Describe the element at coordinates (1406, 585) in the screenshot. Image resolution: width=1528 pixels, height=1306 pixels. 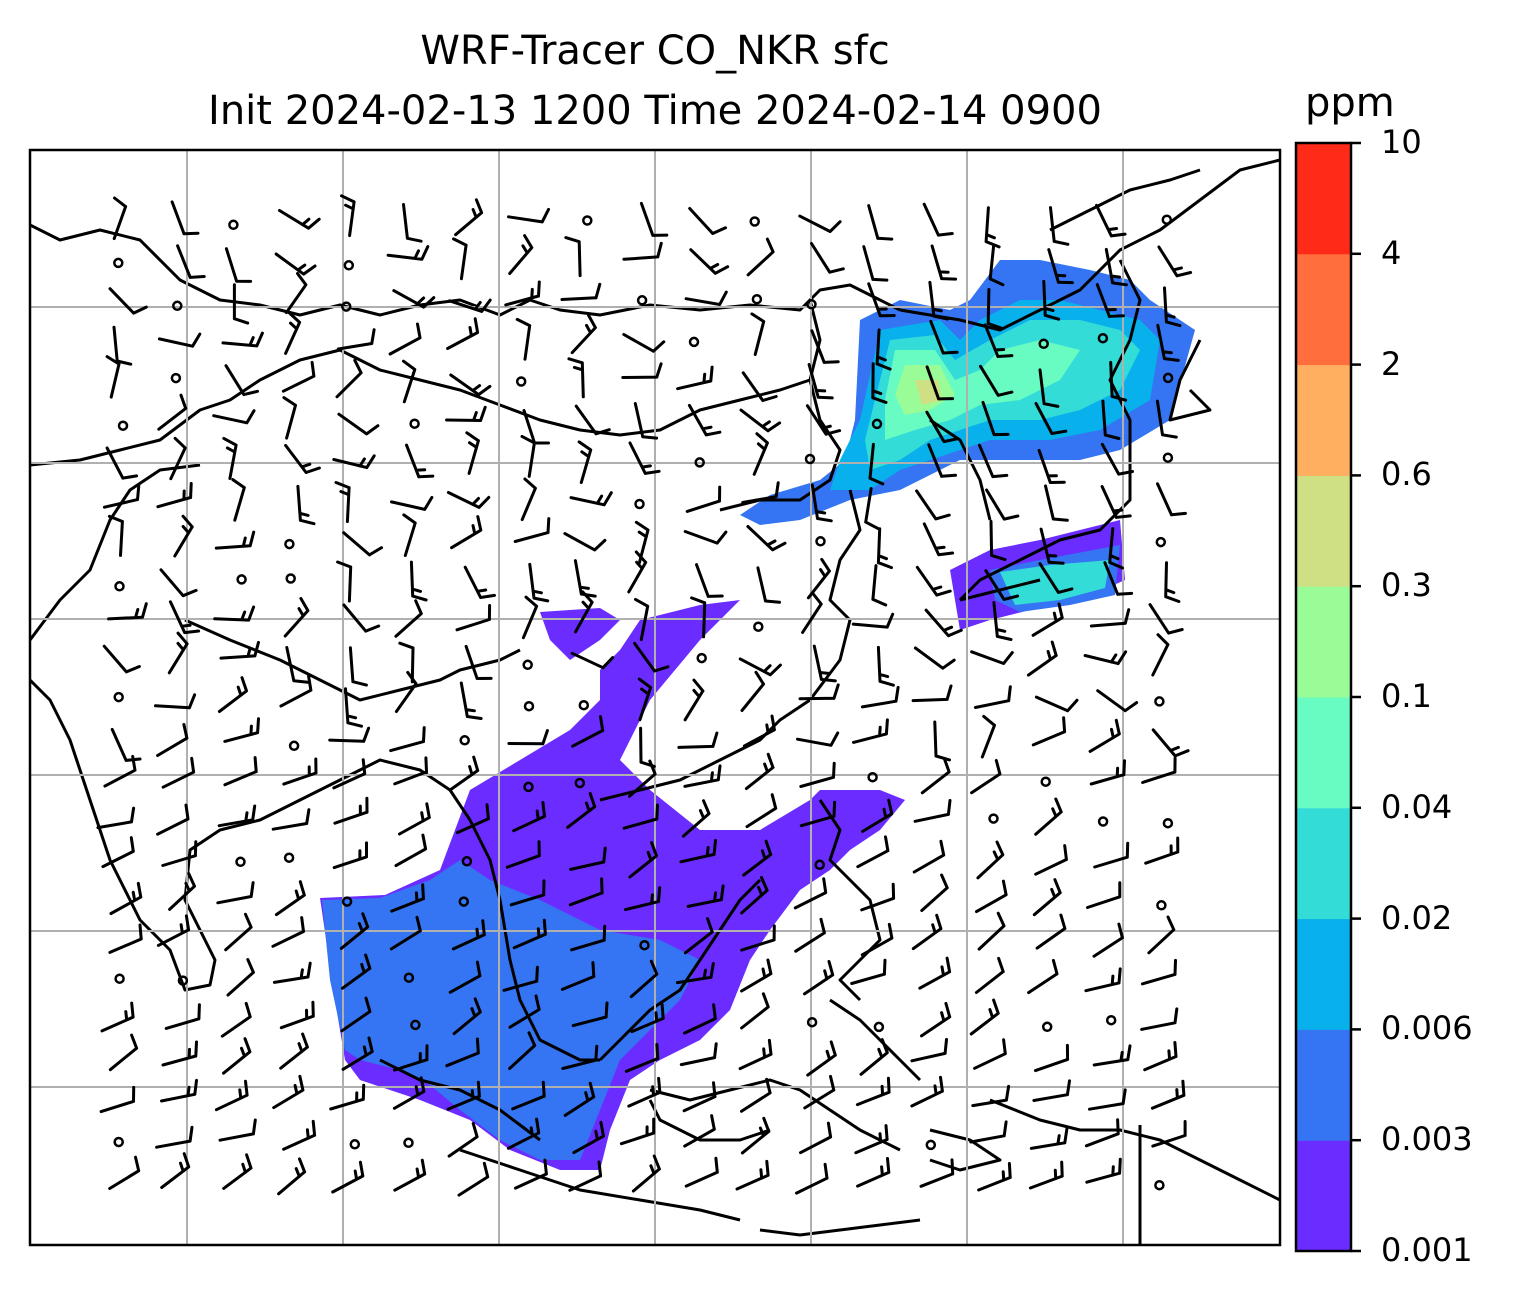
I see `colorbar-tick-label: 0.3` at that location.